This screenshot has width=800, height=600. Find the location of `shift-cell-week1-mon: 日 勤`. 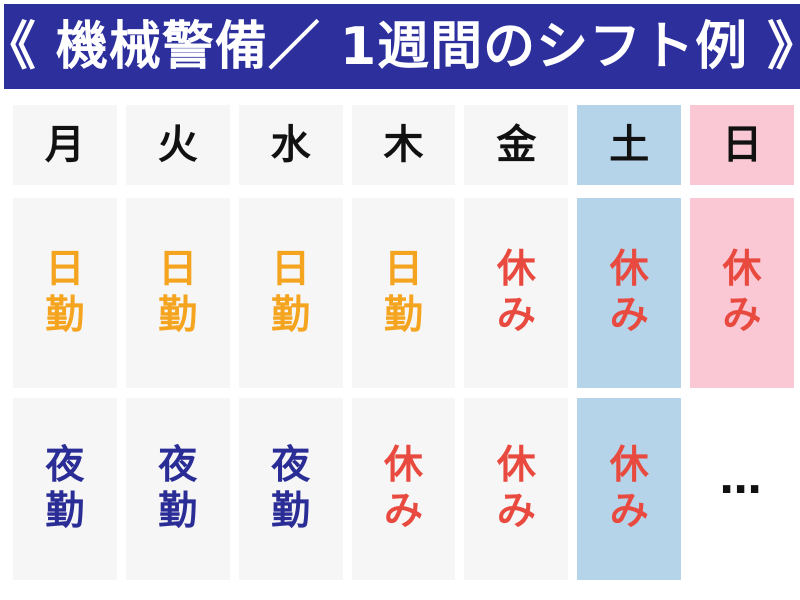

shift-cell-week1-mon: 日 勤 is located at coordinates (65, 293).